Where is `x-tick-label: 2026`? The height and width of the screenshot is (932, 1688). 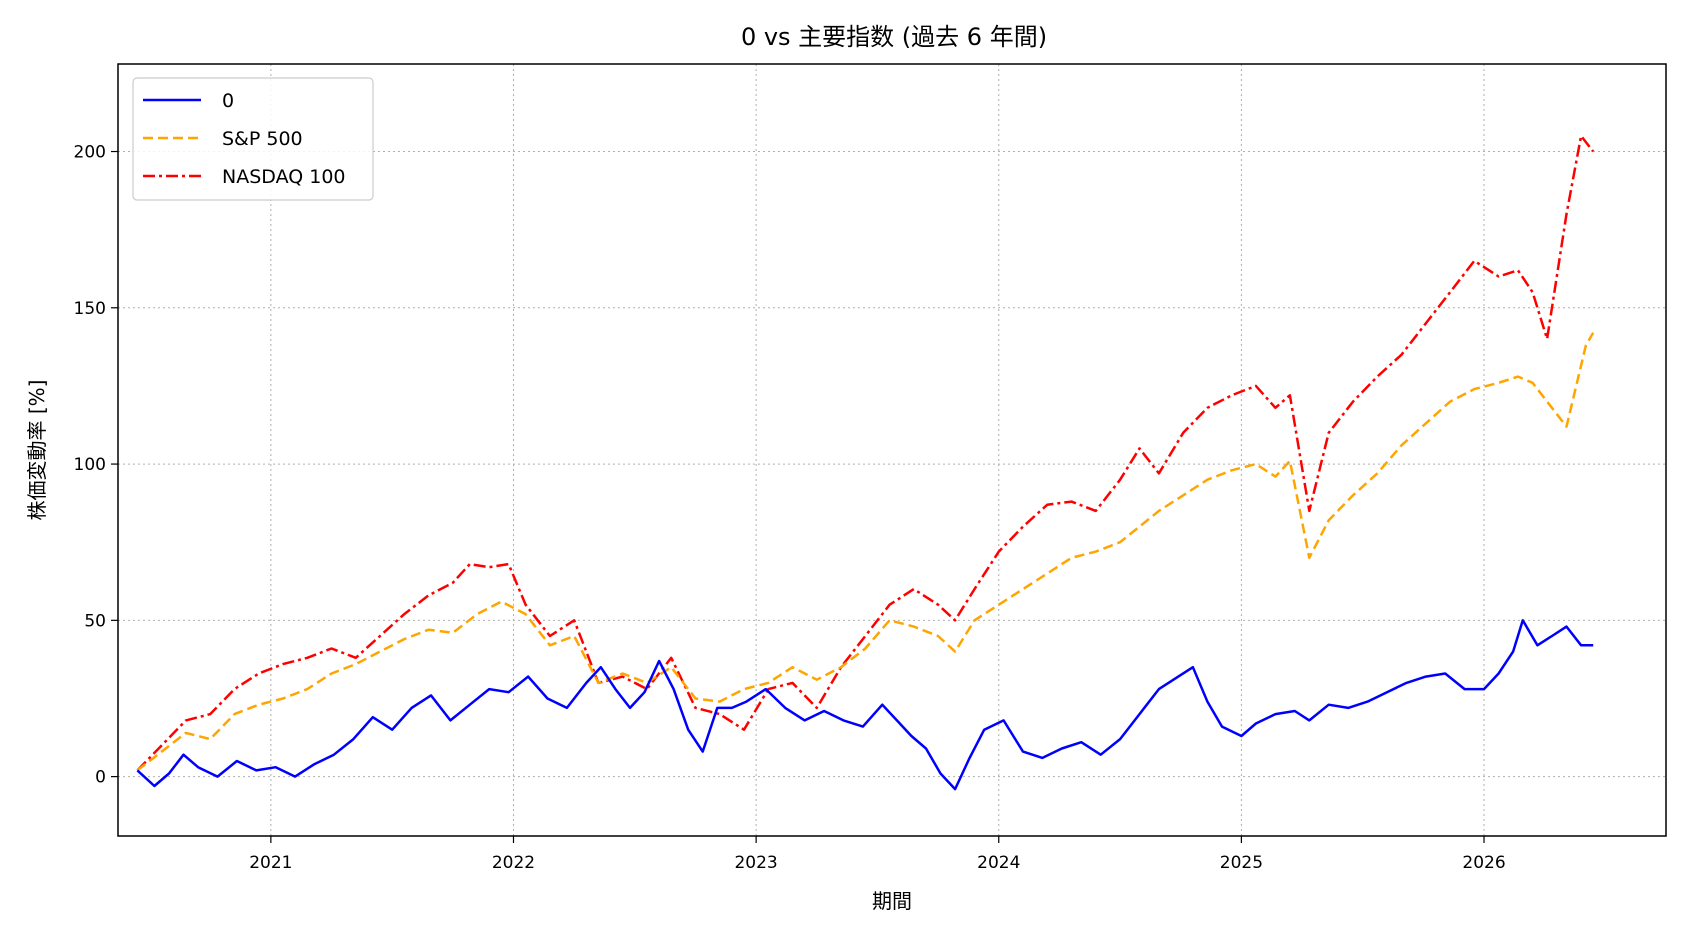
x-tick-label: 2026 is located at coordinates (1483, 863).